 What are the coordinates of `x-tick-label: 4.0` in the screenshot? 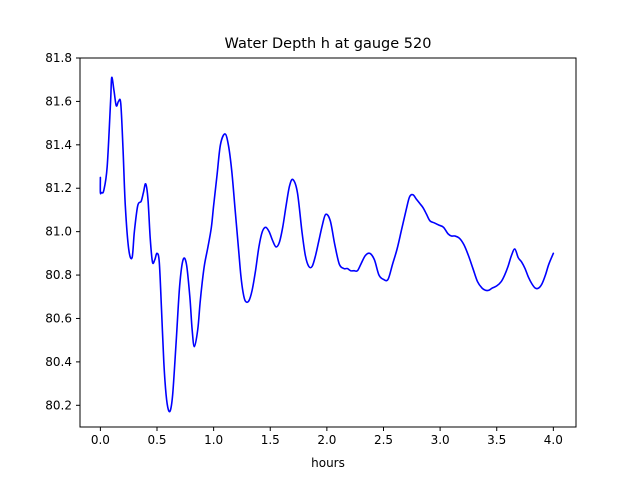 It's located at (553, 440).